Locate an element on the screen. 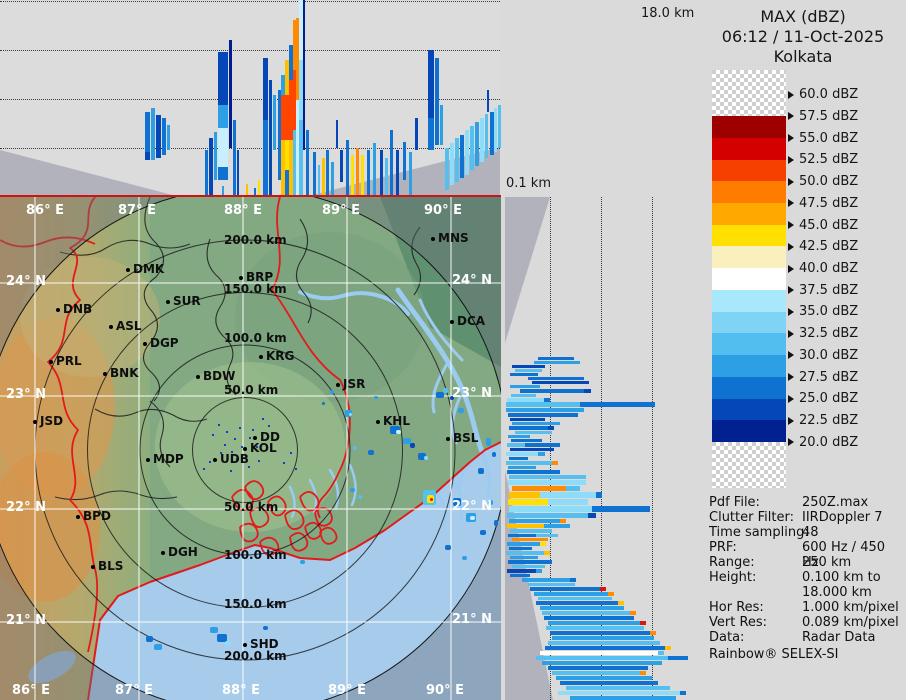 Image resolution: width=906 pixels, height=700 pixels. city-label: BNK is located at coordinates (124, 373).